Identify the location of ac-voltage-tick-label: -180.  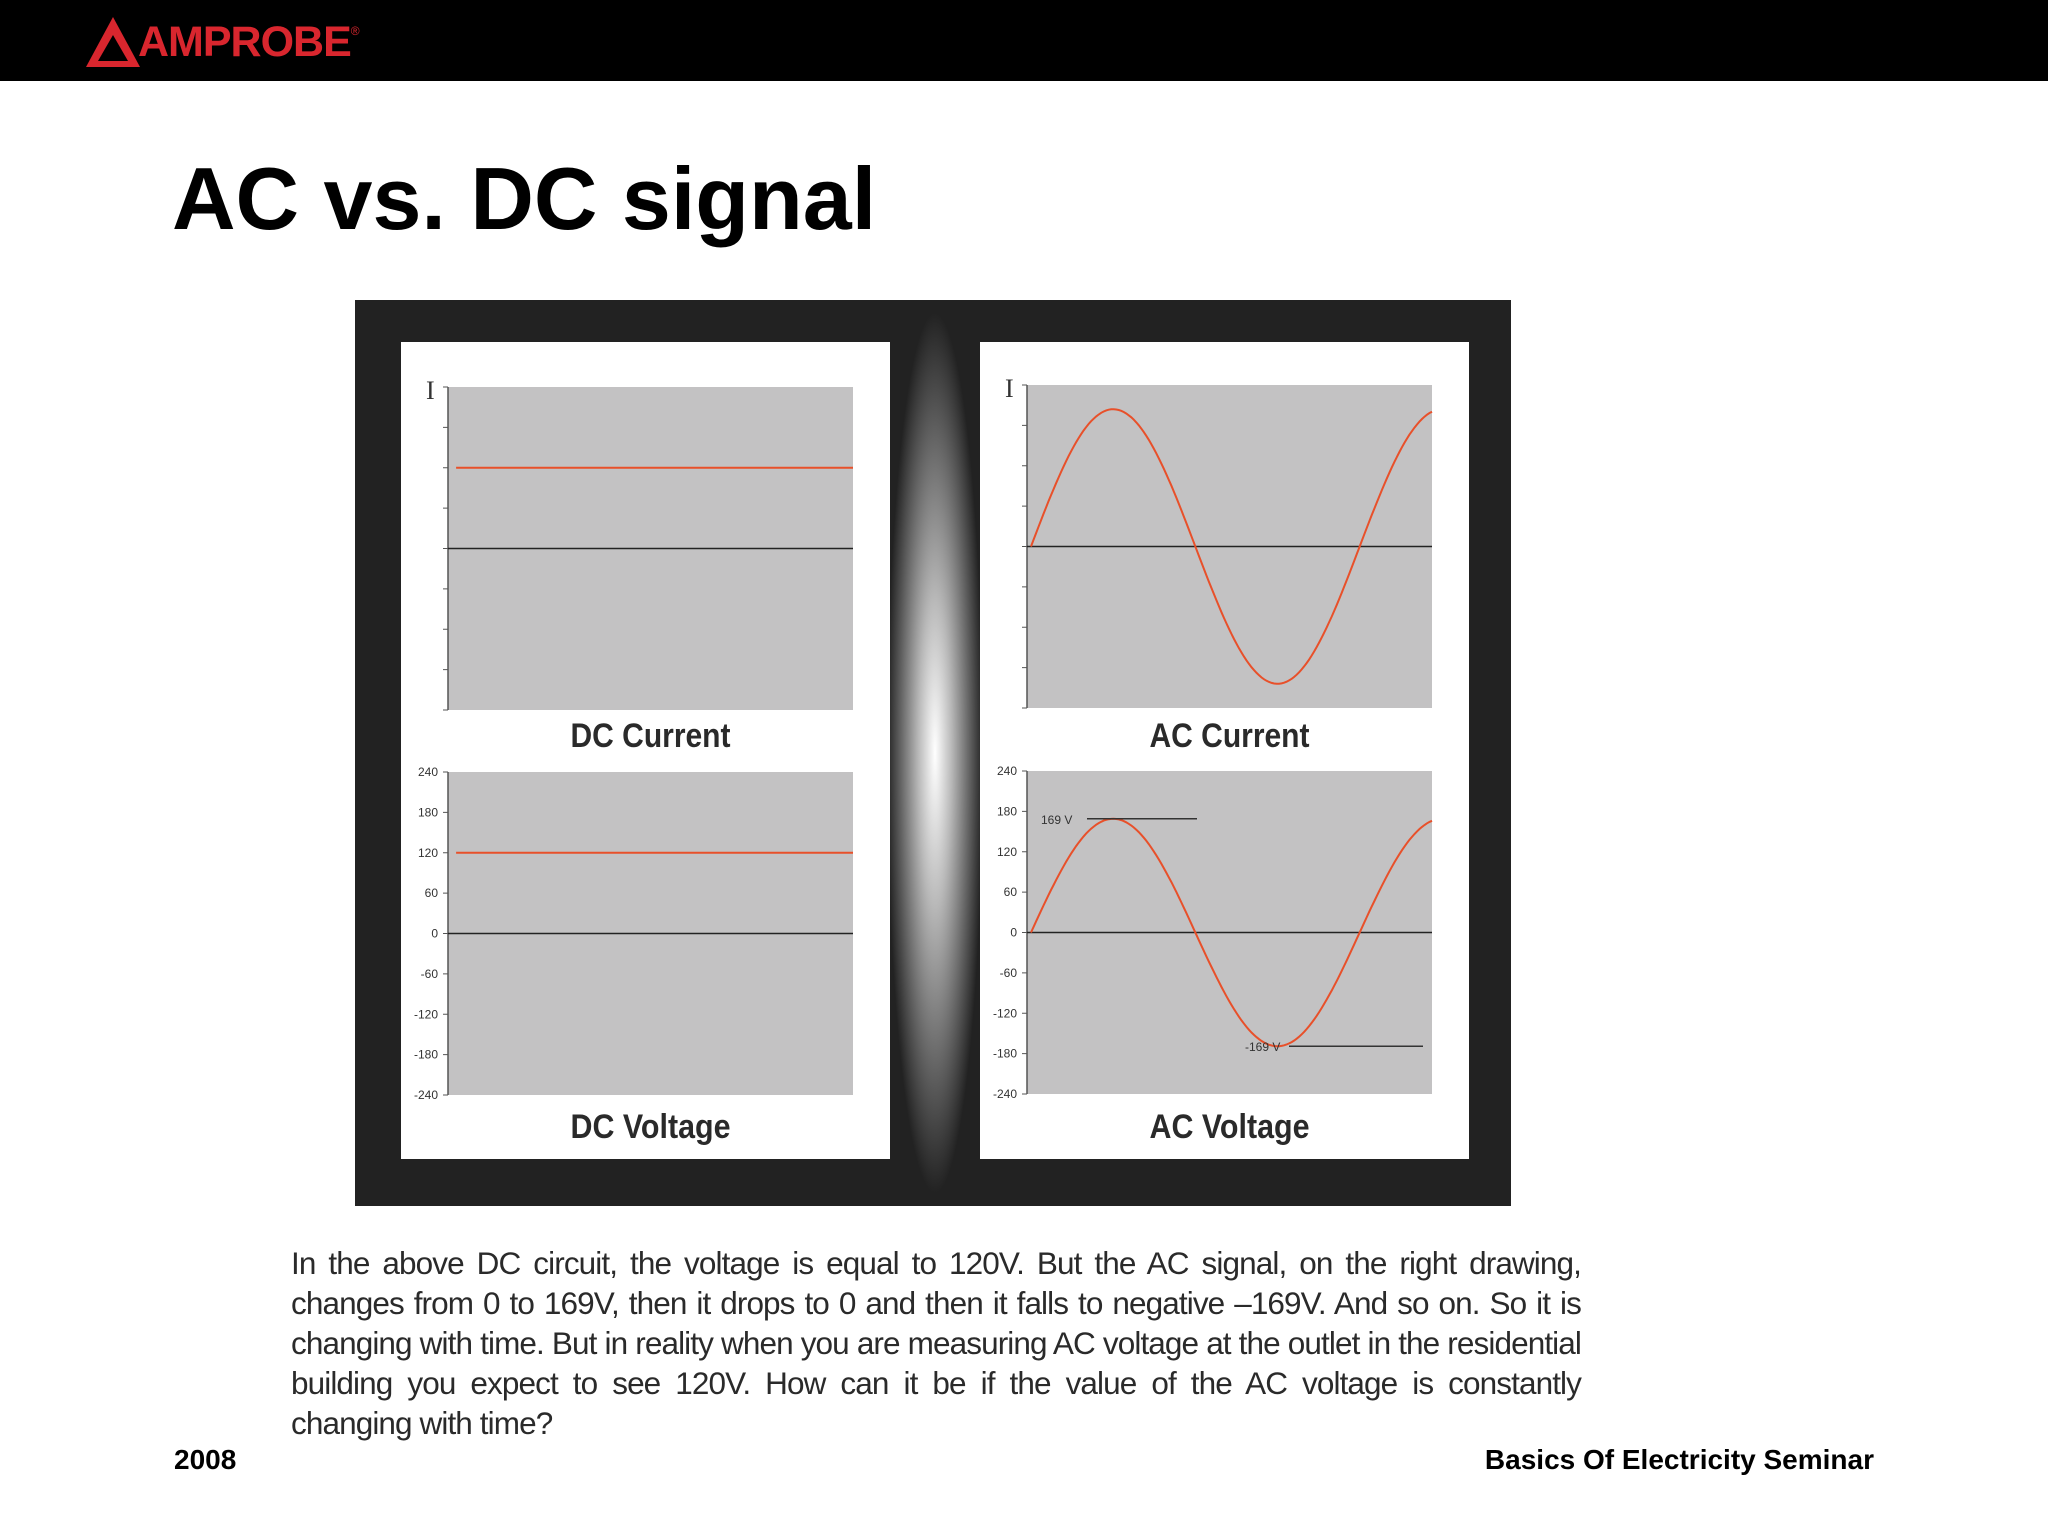
(1005, 1054).